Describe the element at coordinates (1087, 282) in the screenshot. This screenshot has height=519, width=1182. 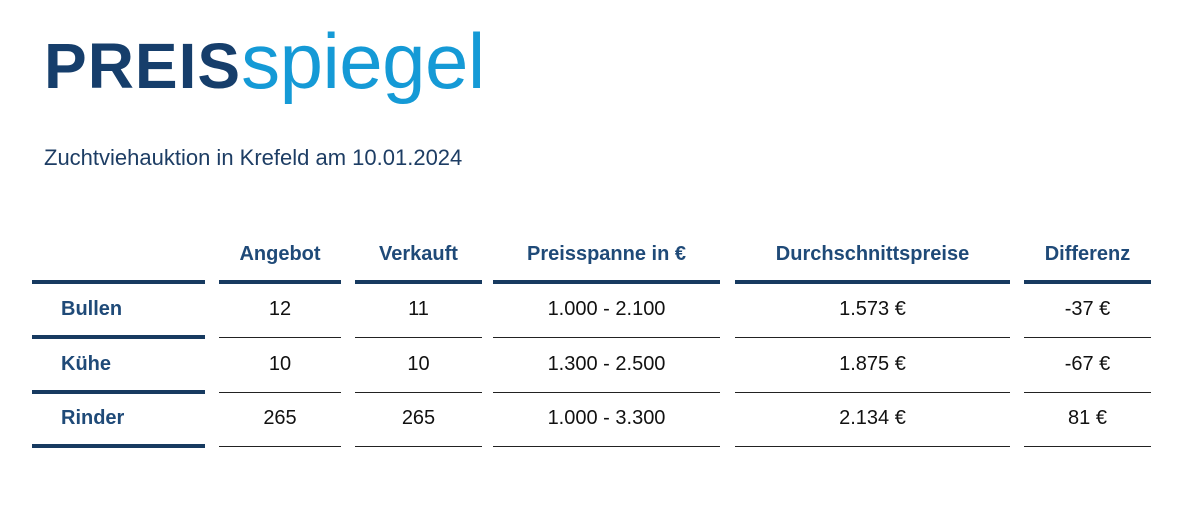
I see `header-rule-differenz` at that location.